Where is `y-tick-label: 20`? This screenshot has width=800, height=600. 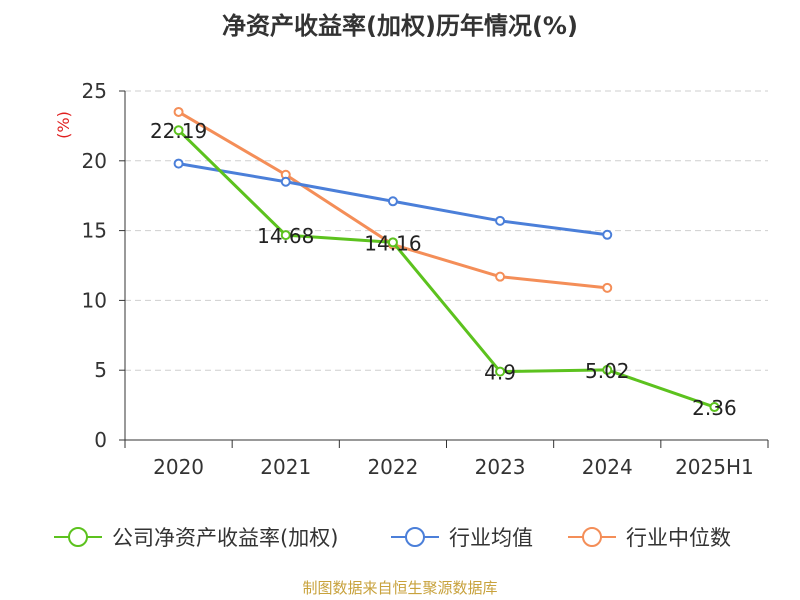 y-tick-label: 20 is located at coordinates (94, 161).